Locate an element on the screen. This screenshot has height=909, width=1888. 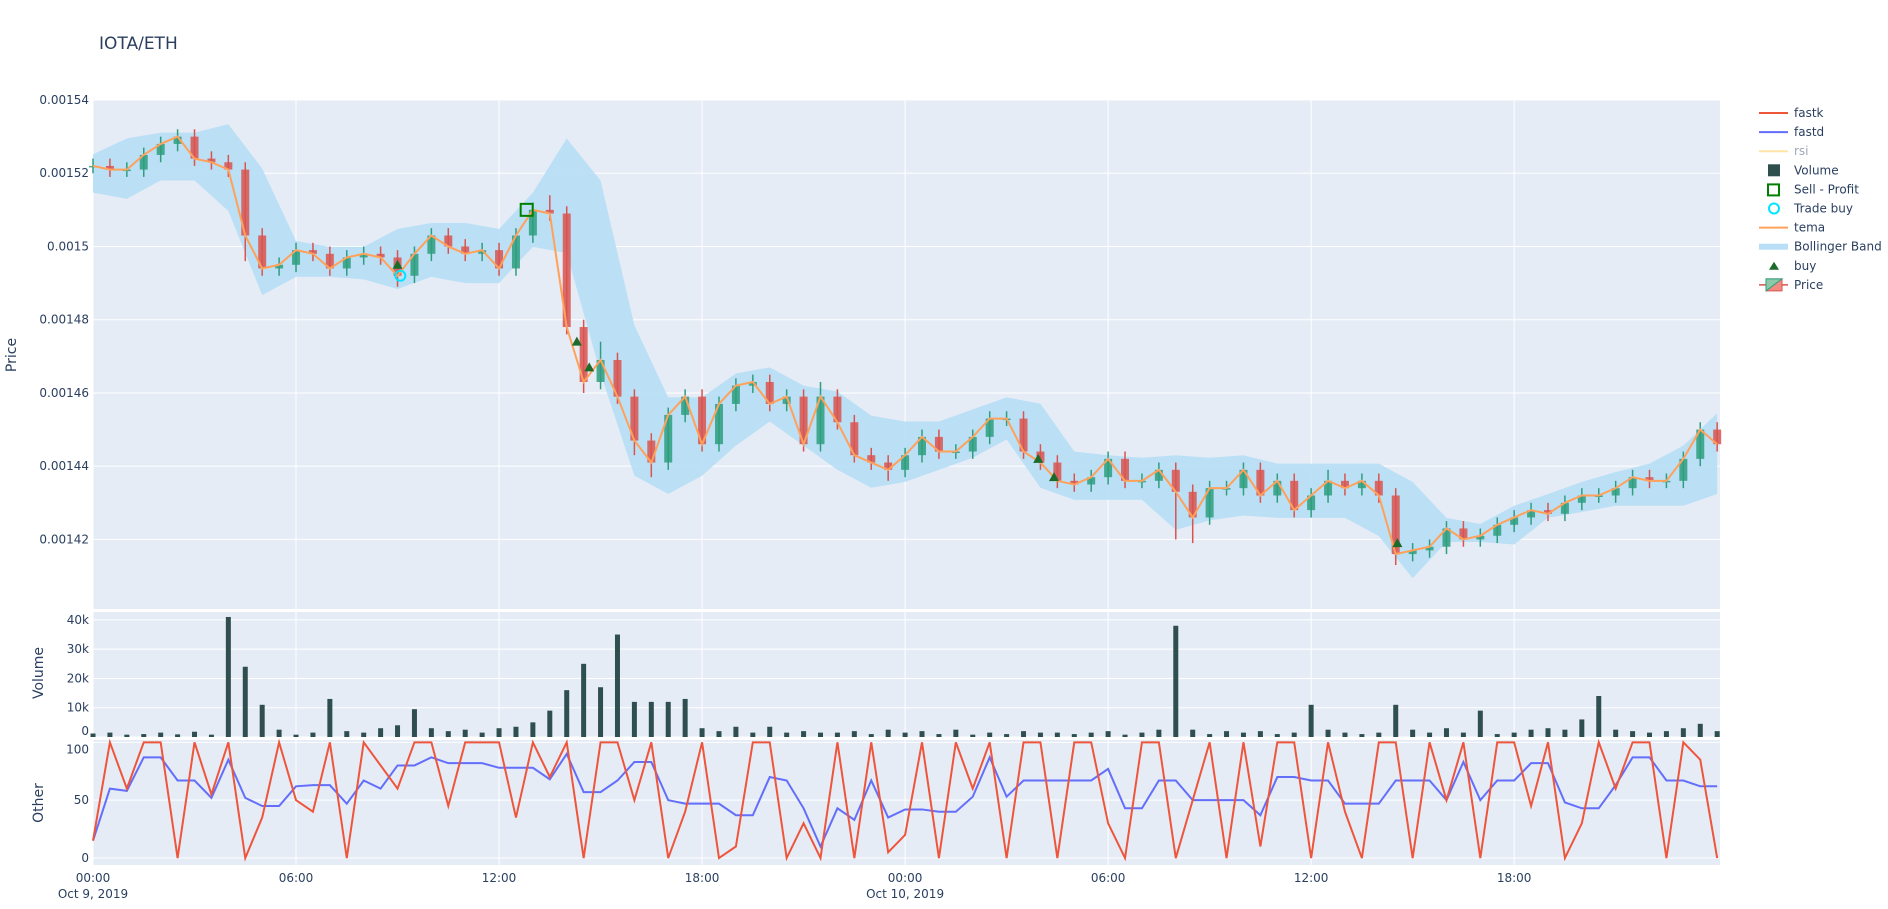
price-tick-label: 0.00152 is located at coordinates (64, 173).